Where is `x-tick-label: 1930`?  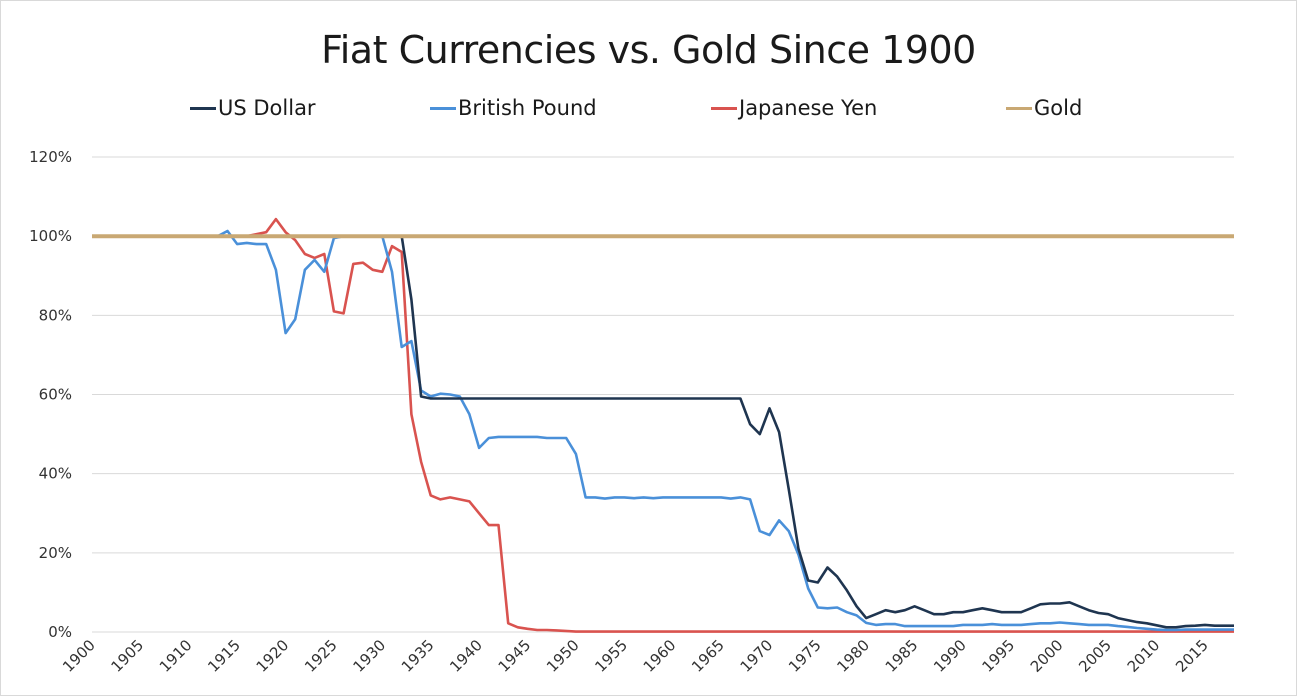
x-tick-label: 1930 is located at coordinates (369, 656).